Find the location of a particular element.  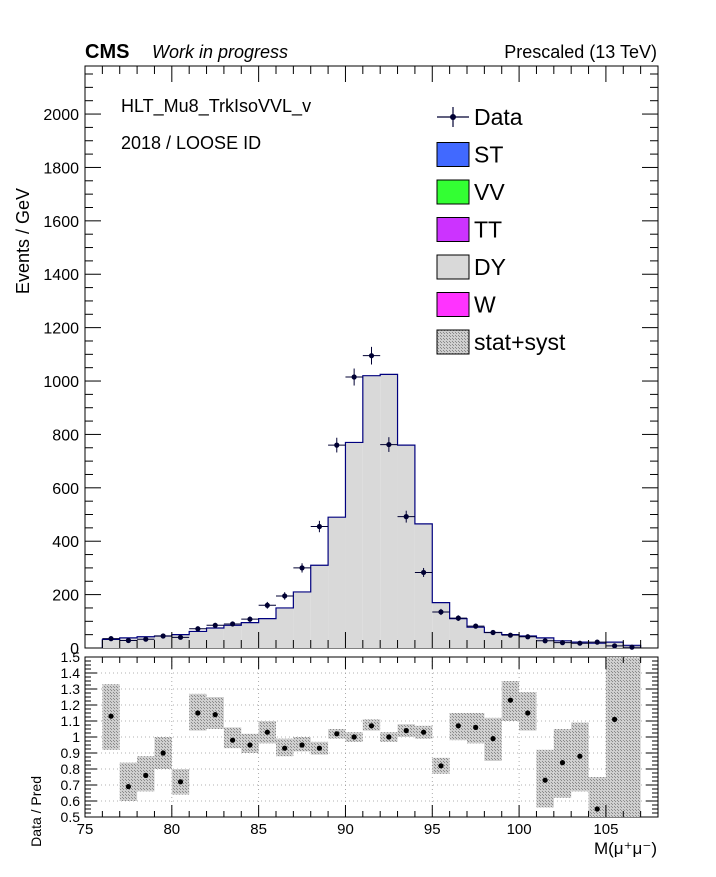

selection-label: 2018 / LOOSE ID is located at coordinates (191, 143).